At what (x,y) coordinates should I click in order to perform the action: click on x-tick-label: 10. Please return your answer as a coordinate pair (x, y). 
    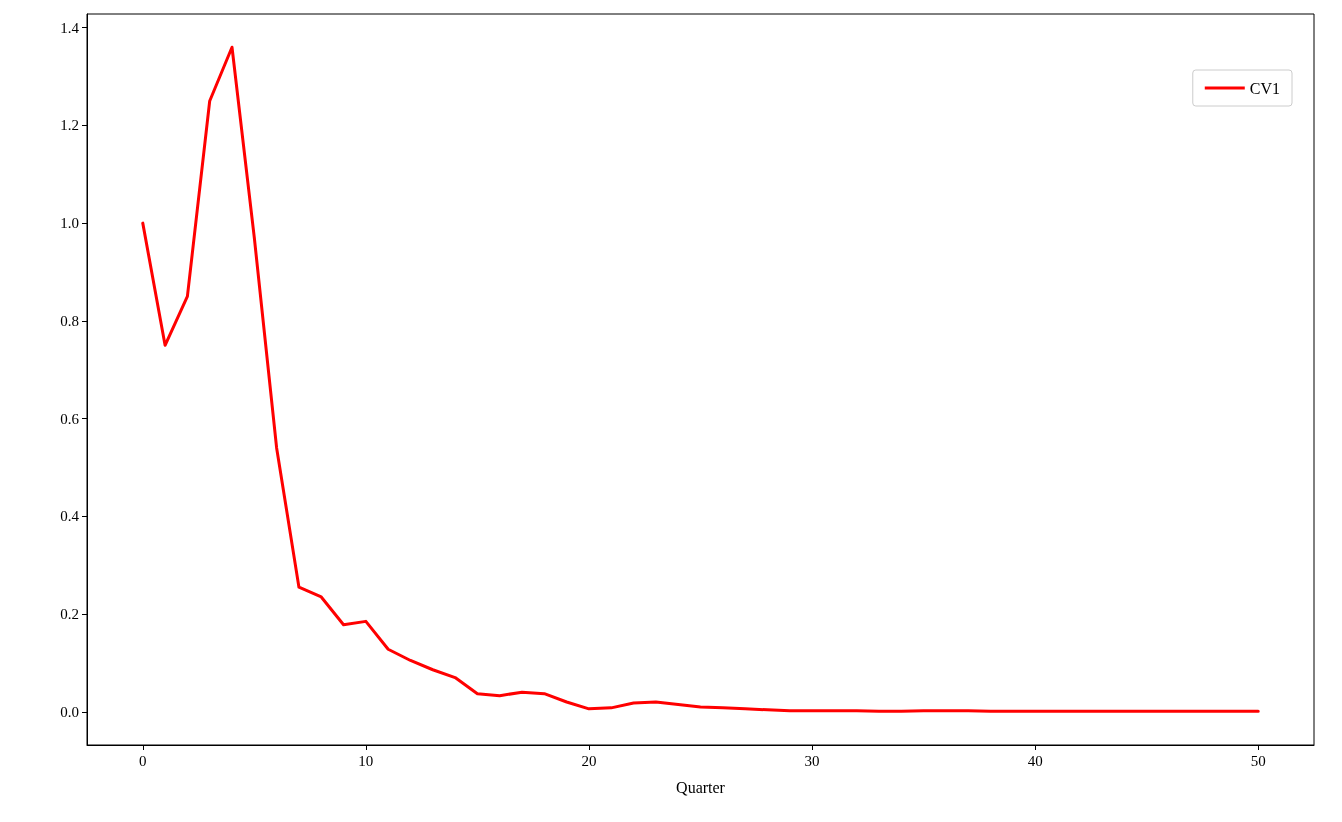
    Looking at the image, I should click on (366, 760).